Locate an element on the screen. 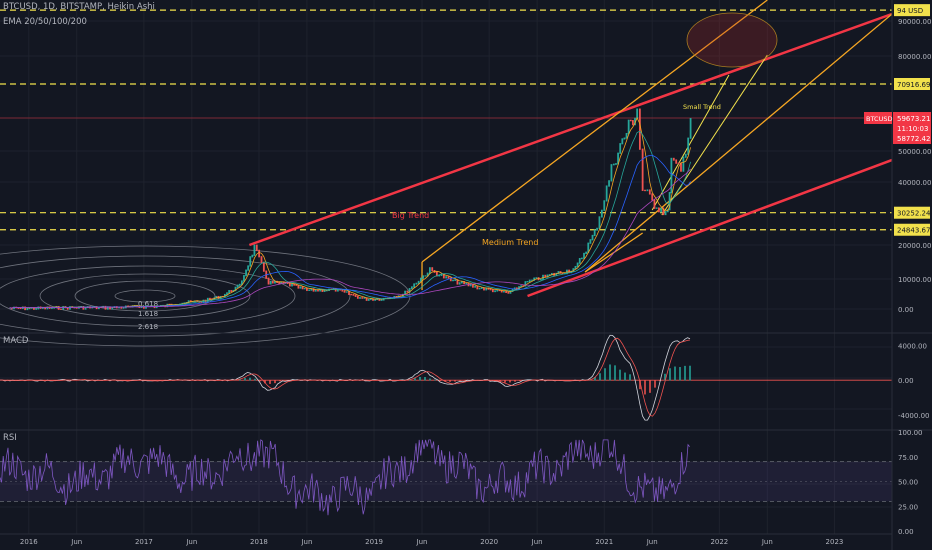 The width and height of the screenshot is (932, 550). macd-title: MACD is located at coordinates (16, 341).